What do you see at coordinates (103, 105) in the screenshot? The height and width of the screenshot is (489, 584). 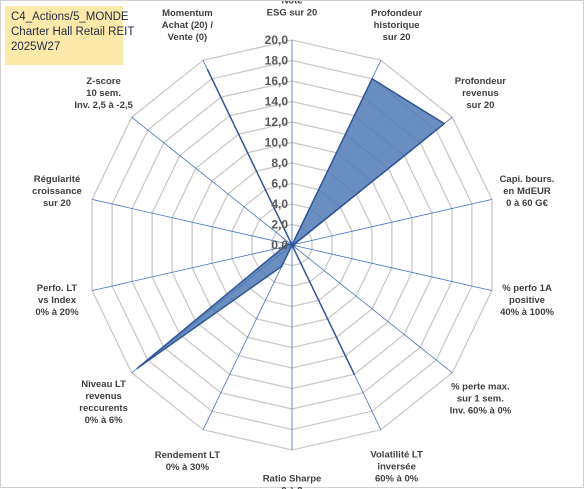 I see `axis-label: Inv. 2,5 à -2,5` at bounding box center [103, 105].